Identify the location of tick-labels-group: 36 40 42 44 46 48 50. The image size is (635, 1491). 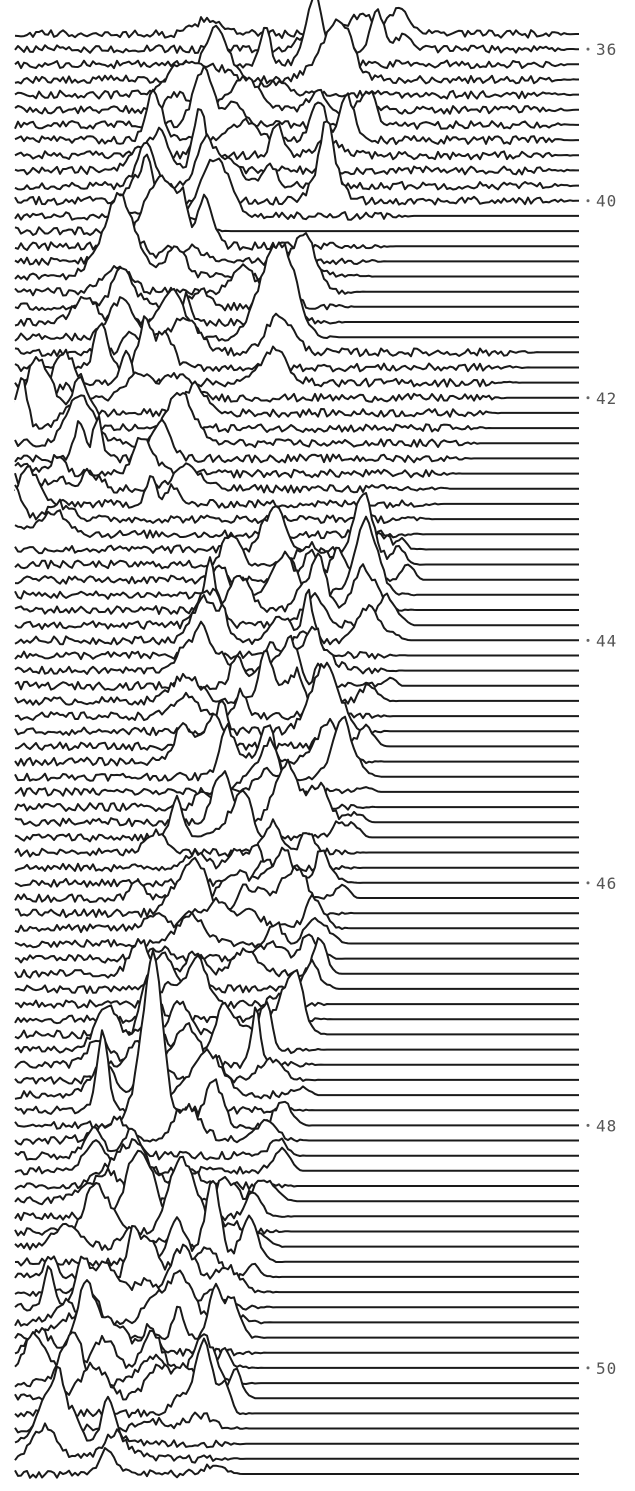
(601, 709).